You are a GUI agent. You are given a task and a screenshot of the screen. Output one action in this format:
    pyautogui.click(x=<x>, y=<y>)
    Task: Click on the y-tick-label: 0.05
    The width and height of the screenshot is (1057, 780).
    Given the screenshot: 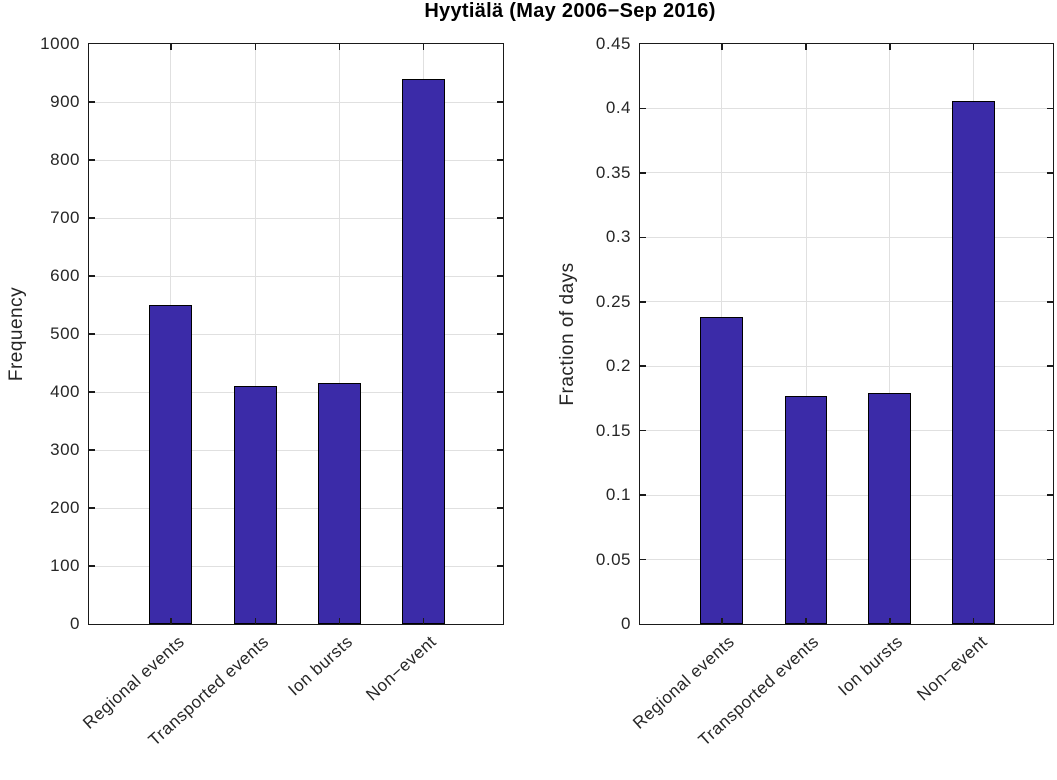 What is the action you would take?
    pyautogui.click(x=613, y=559)
    